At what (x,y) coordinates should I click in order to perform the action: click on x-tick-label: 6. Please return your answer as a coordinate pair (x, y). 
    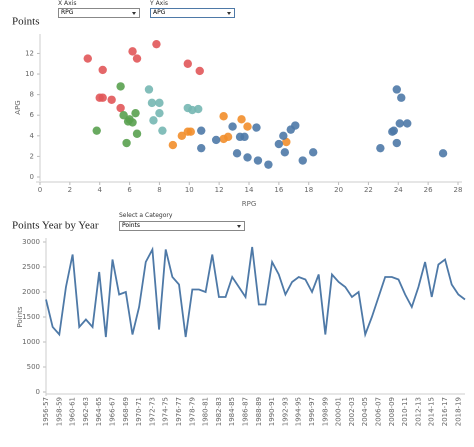
    Looking at the image, I should click on (129, 190).